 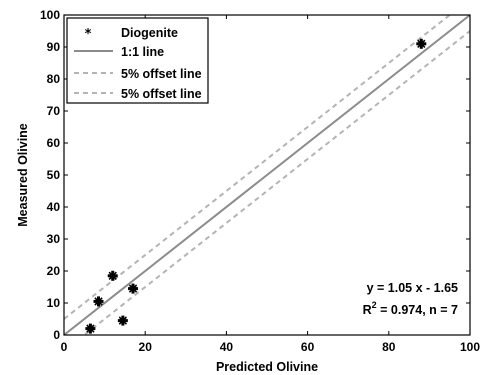 I want to click on legend-label: 1:1 line, so click(x=142, y=52).